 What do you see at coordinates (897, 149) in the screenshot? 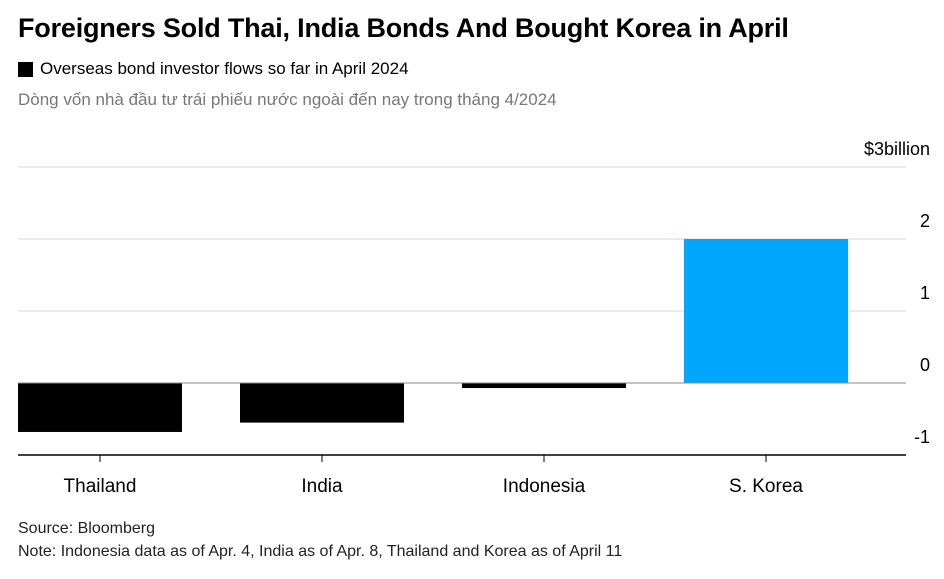
I see `y-tick-label: $3billion` at bounding box center [897, 149].